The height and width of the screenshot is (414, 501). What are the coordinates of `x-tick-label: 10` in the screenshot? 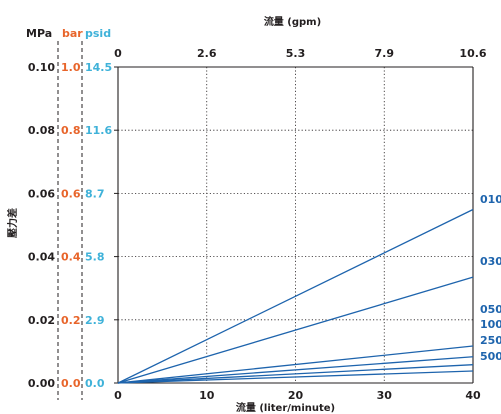 It's located at (207, 395).